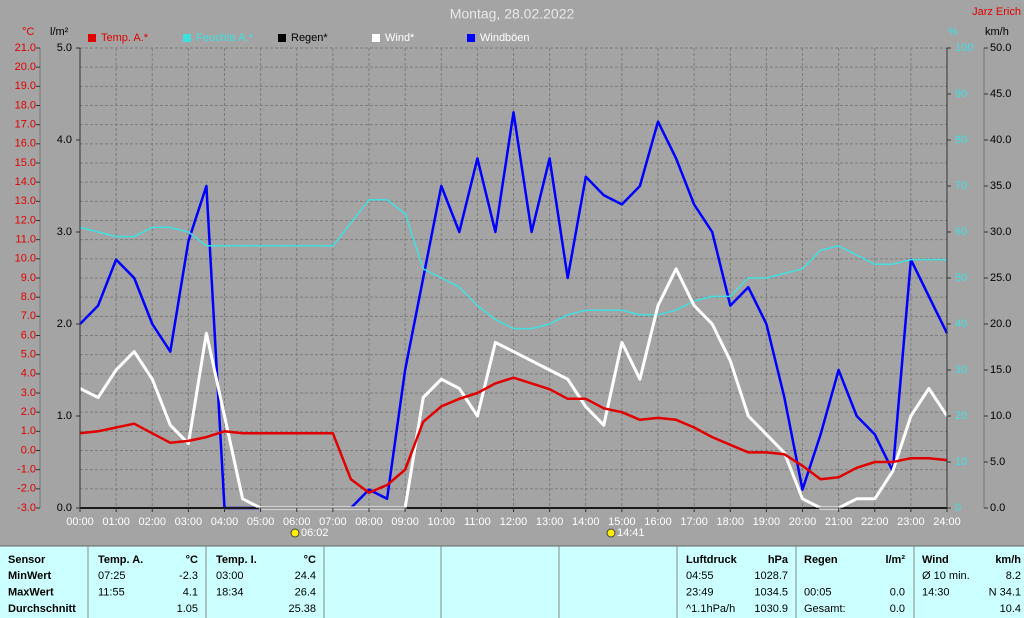  What do you see at coordinates (1000, 370) in the screenshot?
I see `y-tick-label: 15.0` at bounding box center [1000, 370].